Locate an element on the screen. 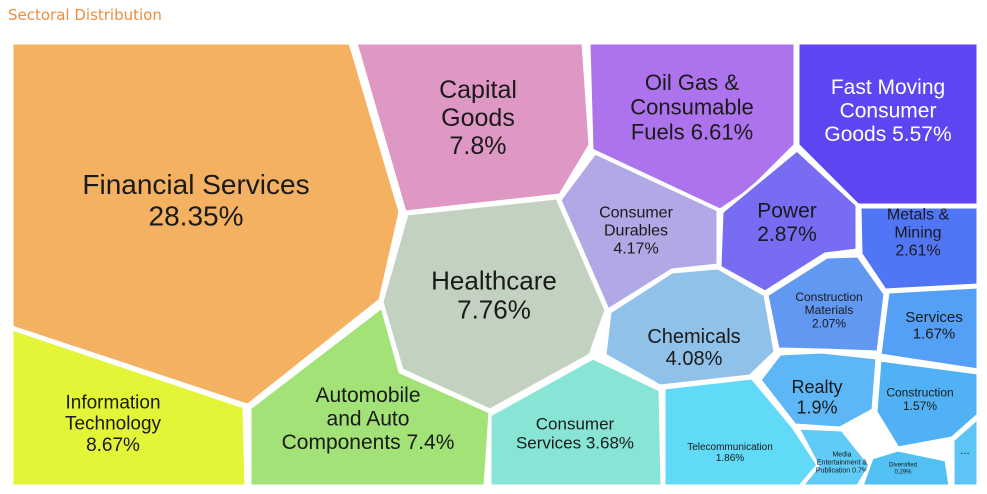  chart-title: Sectoral Distribution is located at coordinates (85, 15).